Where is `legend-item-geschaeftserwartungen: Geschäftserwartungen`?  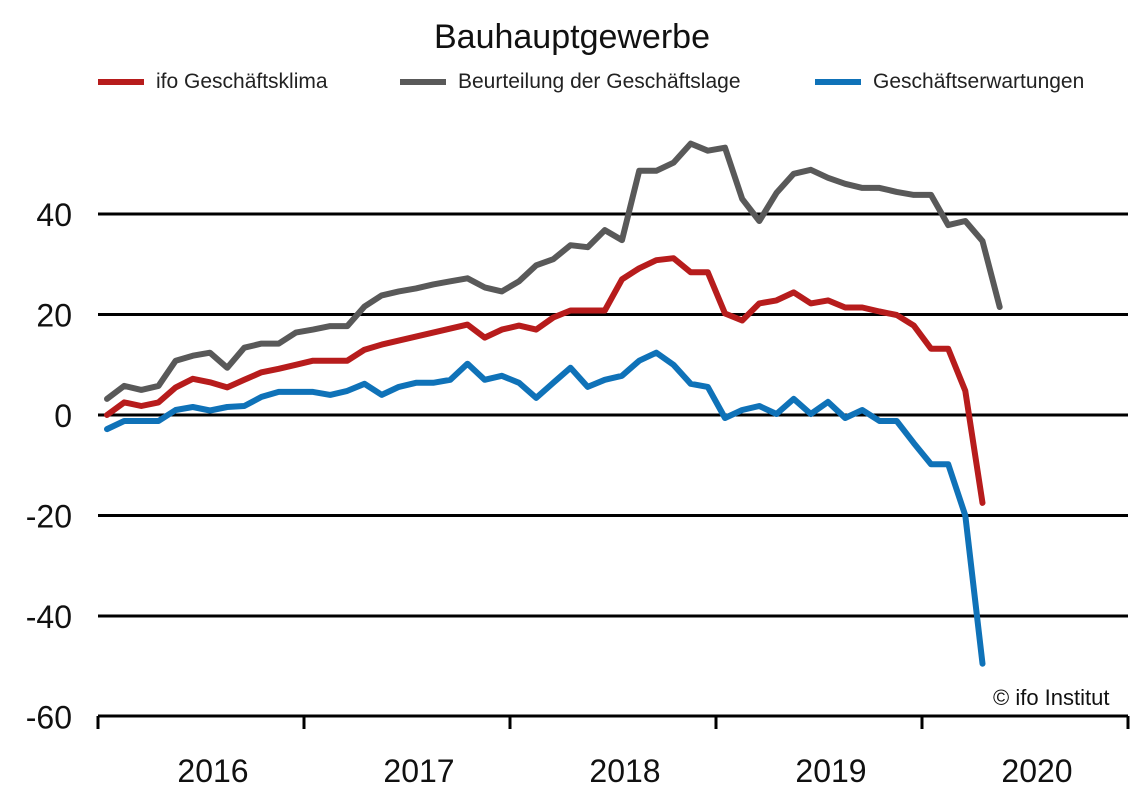 legend-item-geschaeftserwartungen: Geschäftserwartungen is located at coordinates (949, 82).